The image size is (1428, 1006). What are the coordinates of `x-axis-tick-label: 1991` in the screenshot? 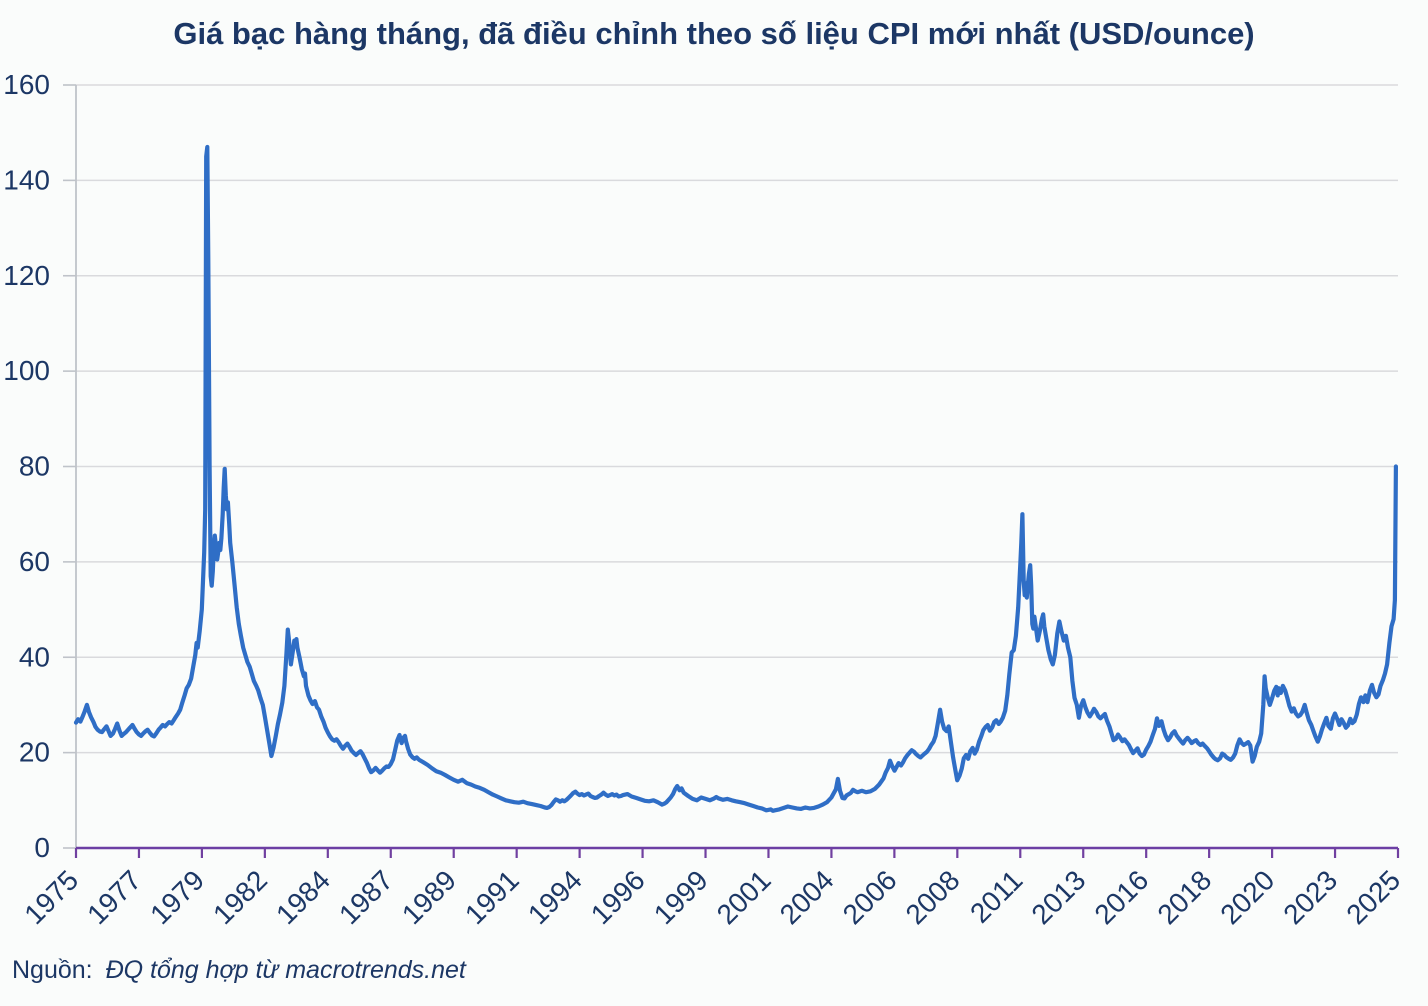 It's located at (492, 897).